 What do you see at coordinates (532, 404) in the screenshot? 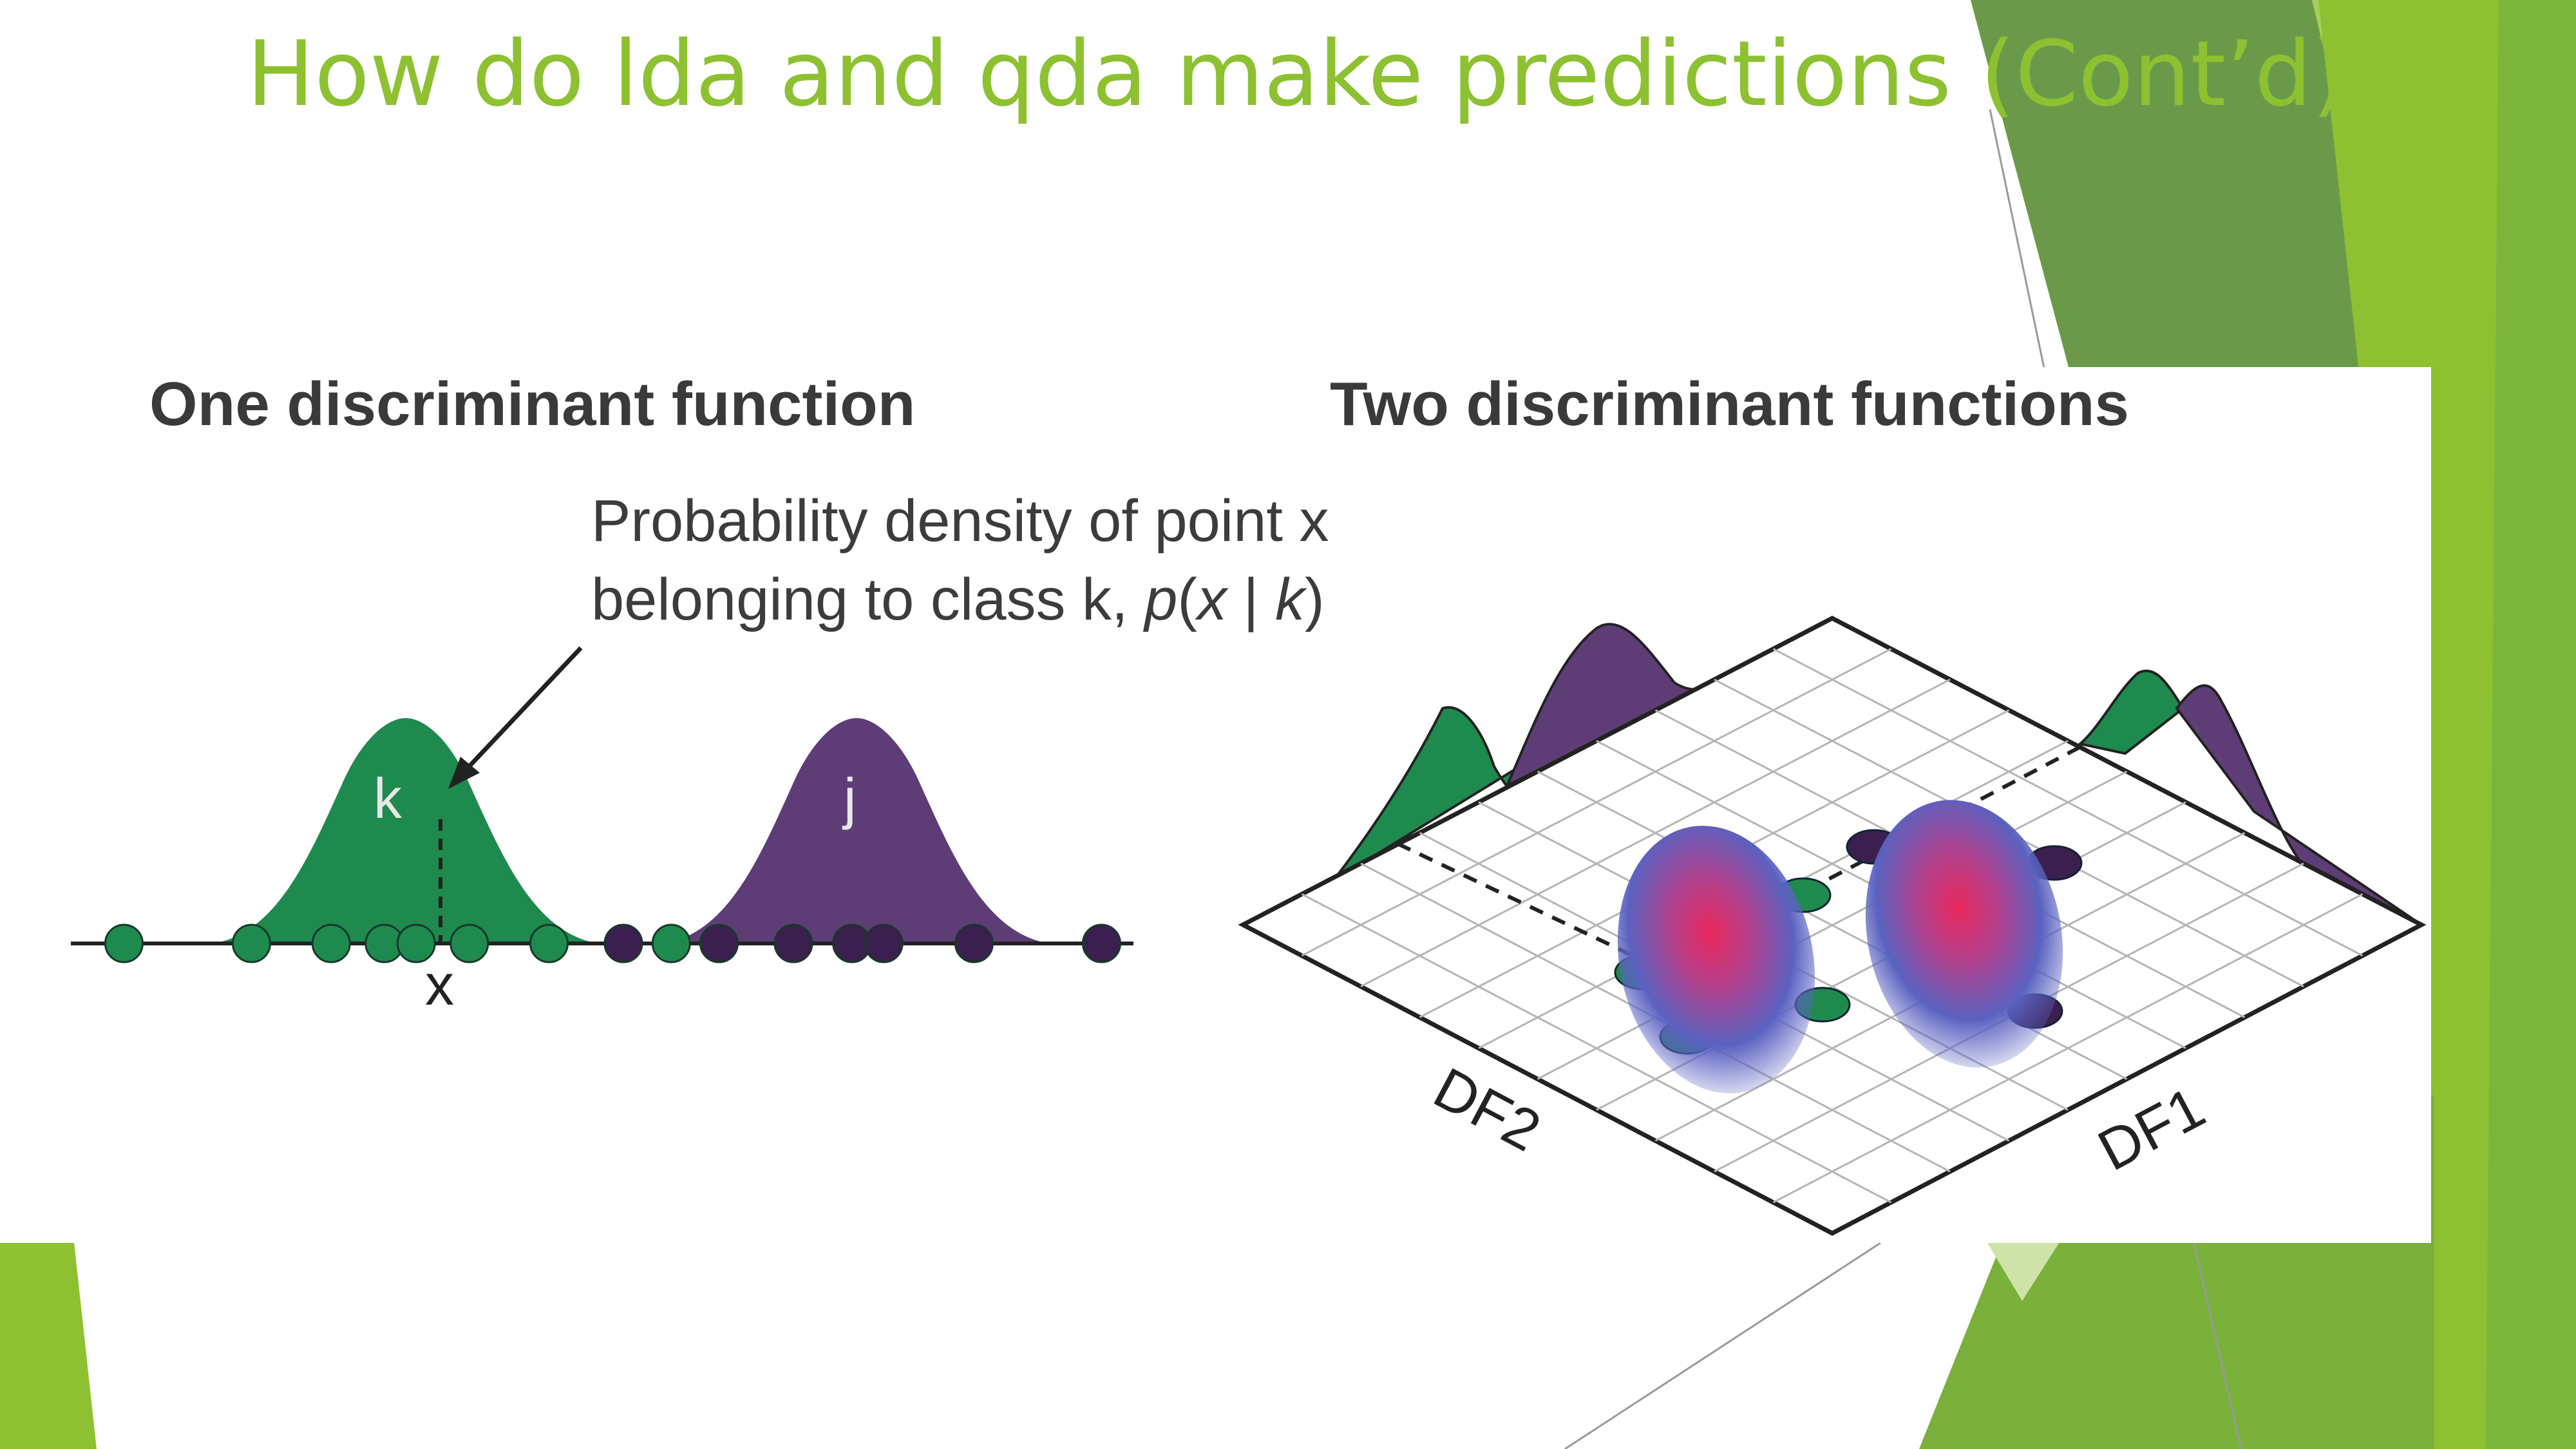
I see `left-panel-title: One discriminant function` at bounding box center [532, 404].